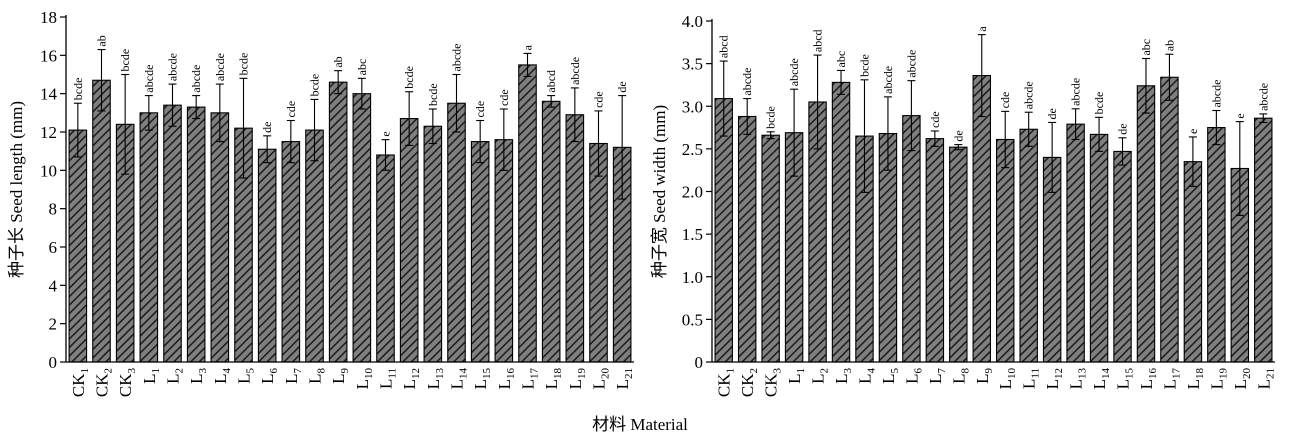  I want to click on x-tick-label: L6, so click(913, 376).